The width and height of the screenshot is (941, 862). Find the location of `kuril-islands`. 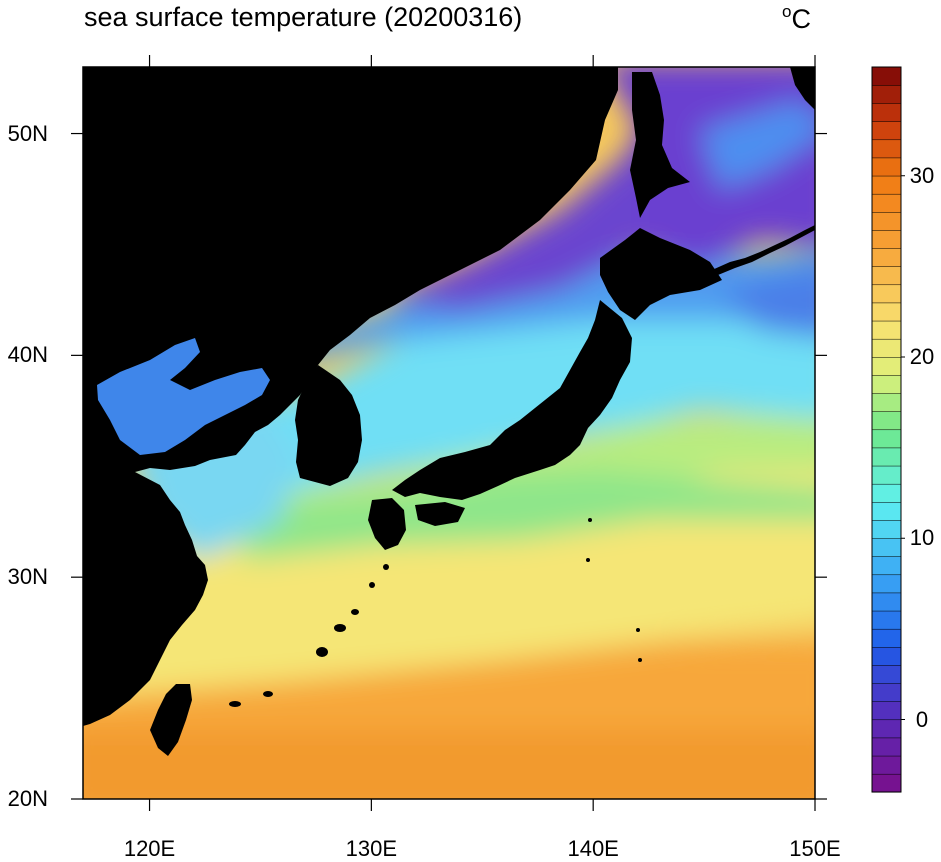

kuril-islands is located at coordinates (763, 250).